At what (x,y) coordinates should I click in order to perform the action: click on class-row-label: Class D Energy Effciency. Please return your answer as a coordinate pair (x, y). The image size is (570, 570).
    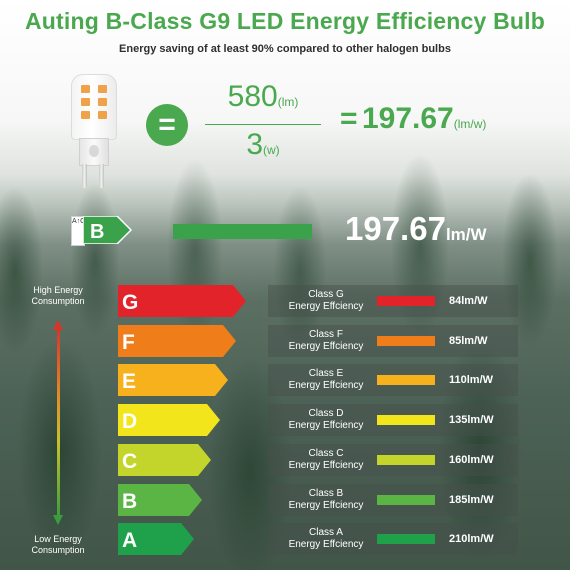
    Looking at the image, I should click on (326, 420).